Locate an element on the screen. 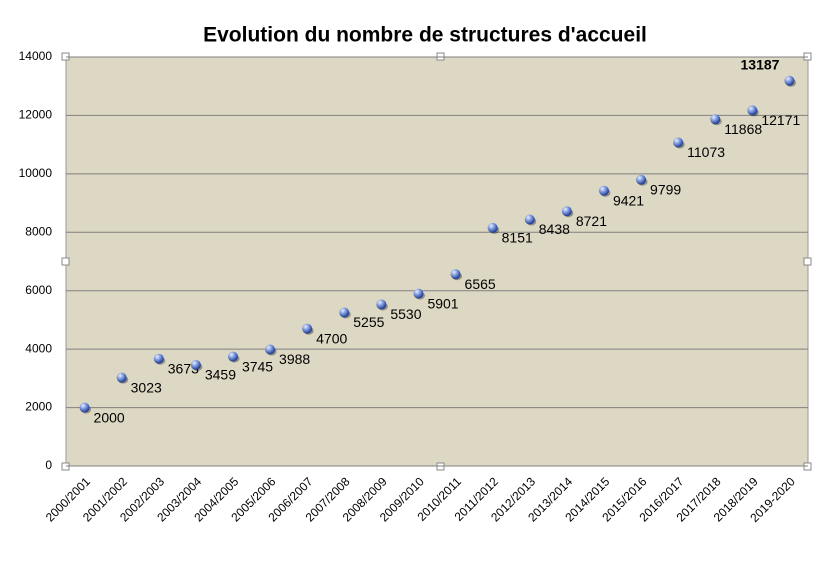 The width and height of the screenshot is (829, 565). data-label: 8151 is located at coordinates (517, 238).